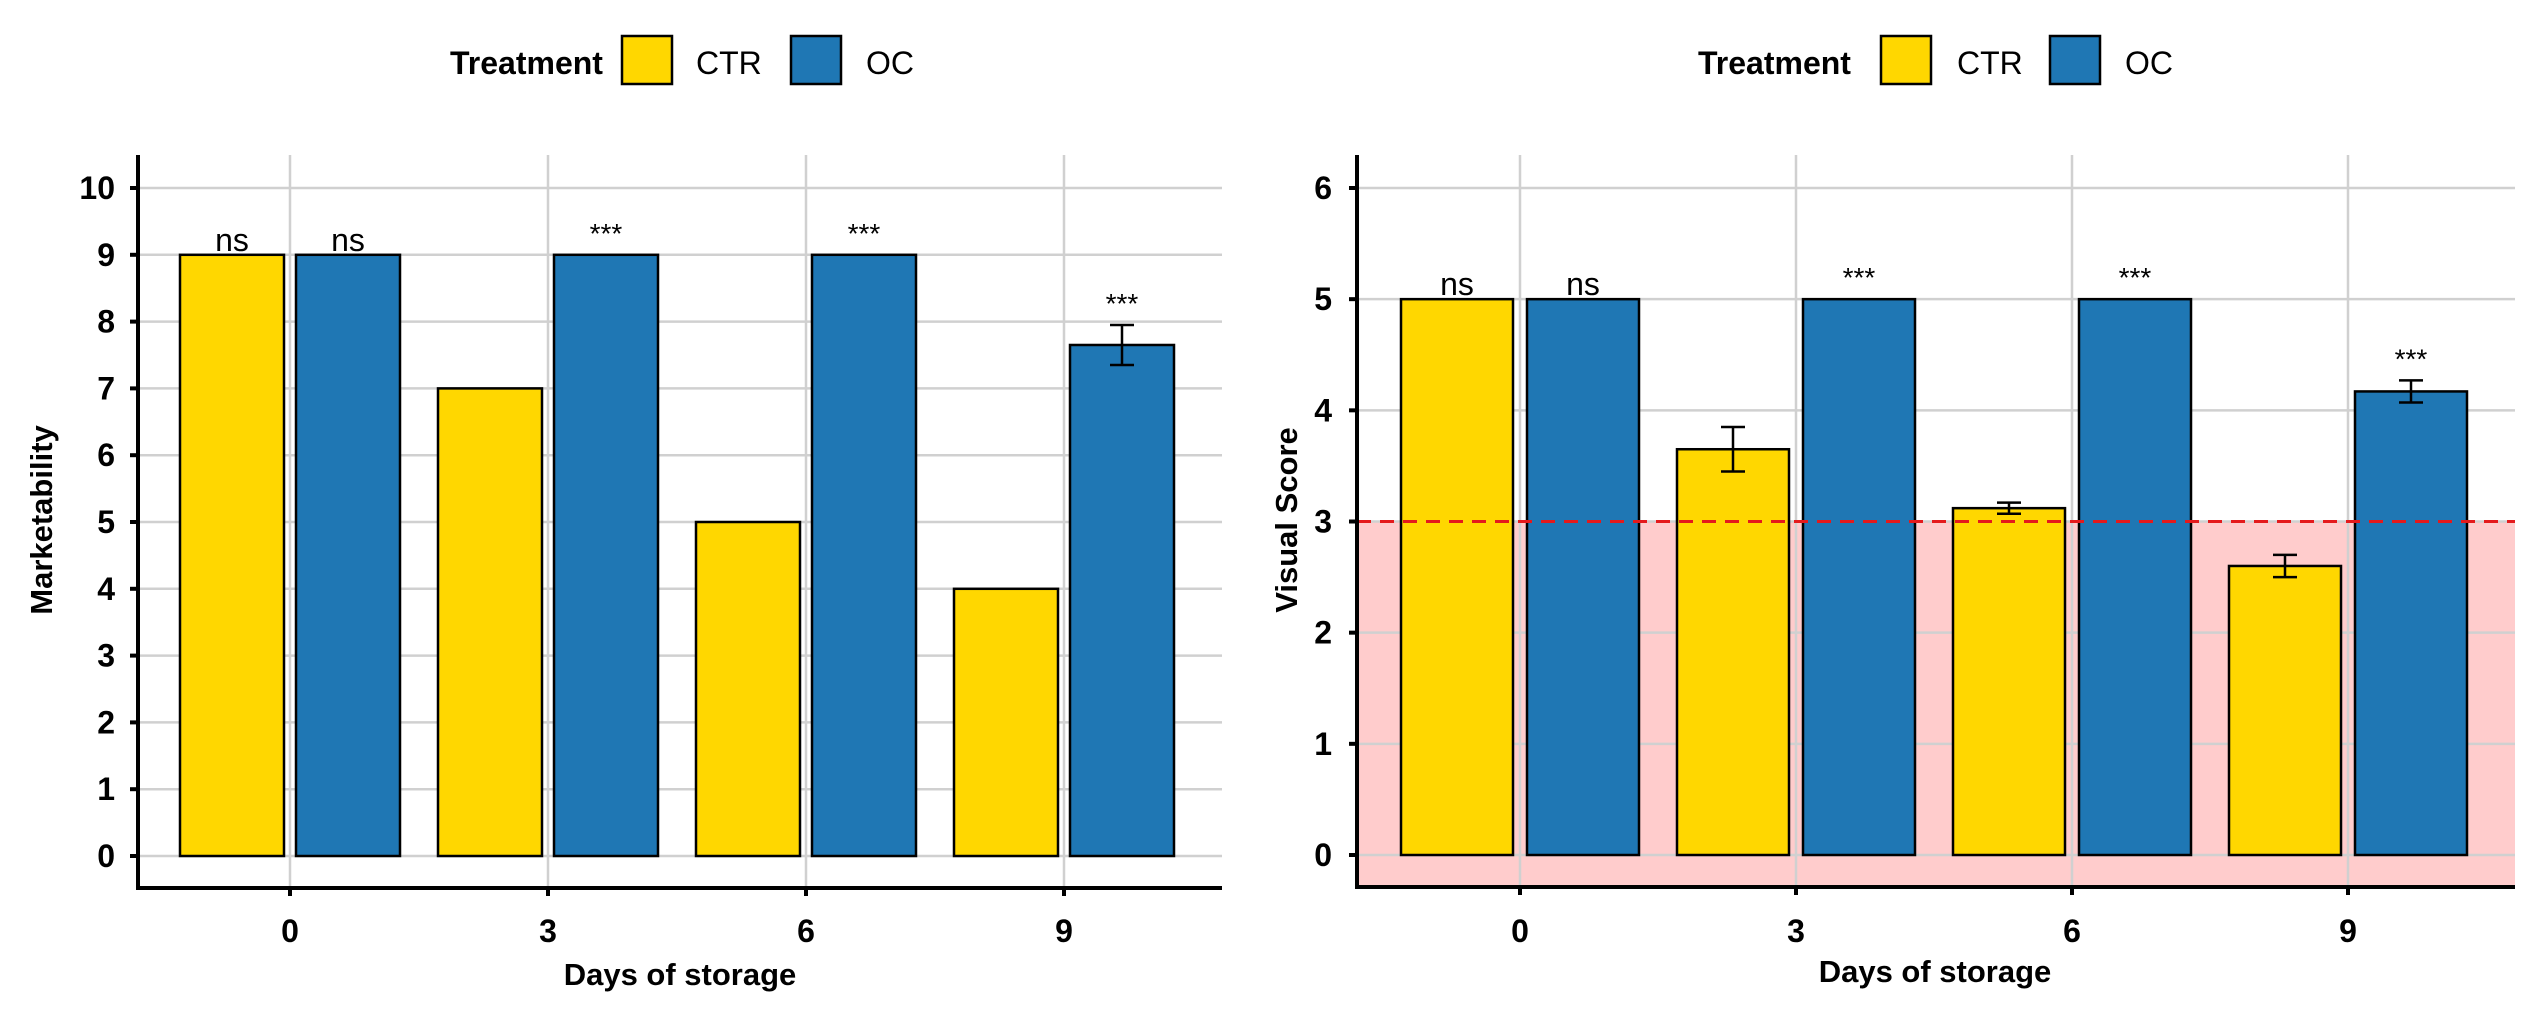 Image resolution: width=2545 pixels, height=1014 pixels. What do you see at coordinates (106, 322) in the screenshot?
I see `y-tick-label: 8` at bounding box center [106, 322].